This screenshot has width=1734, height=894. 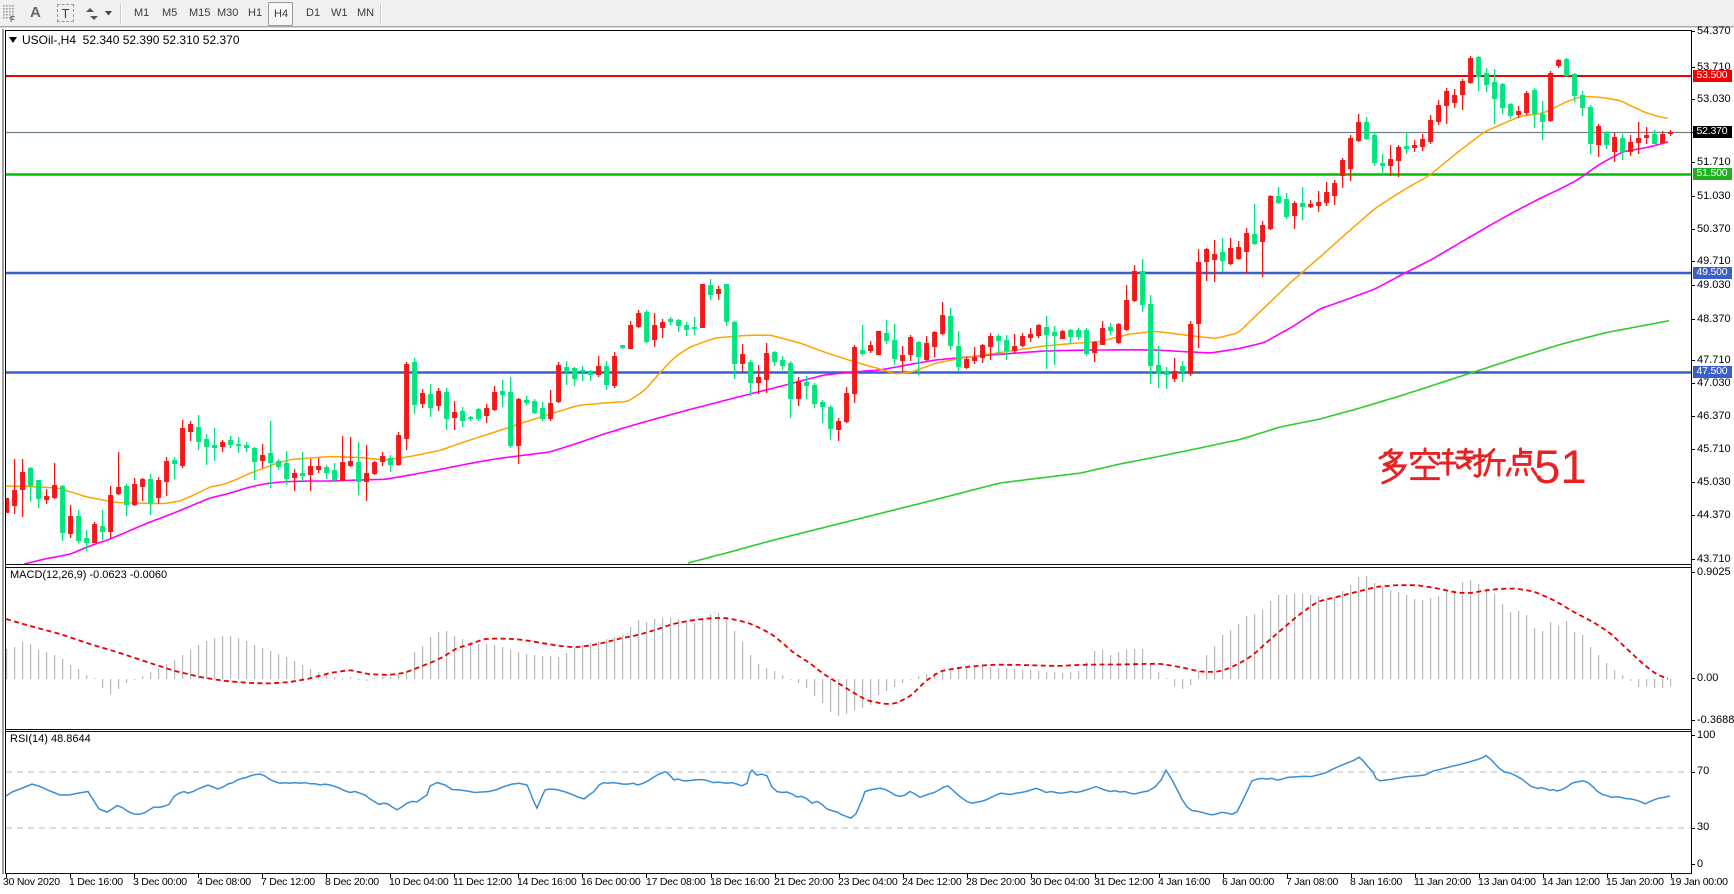 What do you see at coordinates (1560, 468) in the screenshot?
I see `svg-text: 51` at bounding box center [1560, 468].